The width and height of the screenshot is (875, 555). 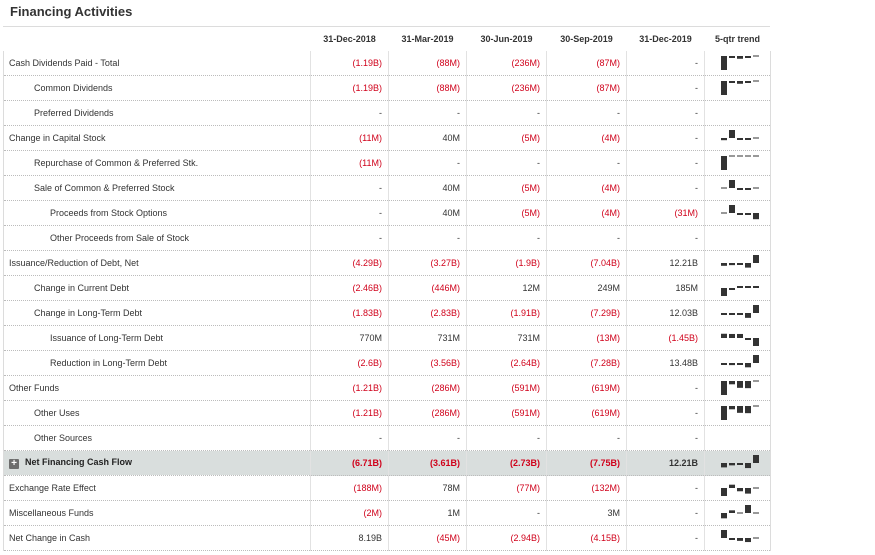 I want to click on value-cell: (236M), so click(x=506, y=88).